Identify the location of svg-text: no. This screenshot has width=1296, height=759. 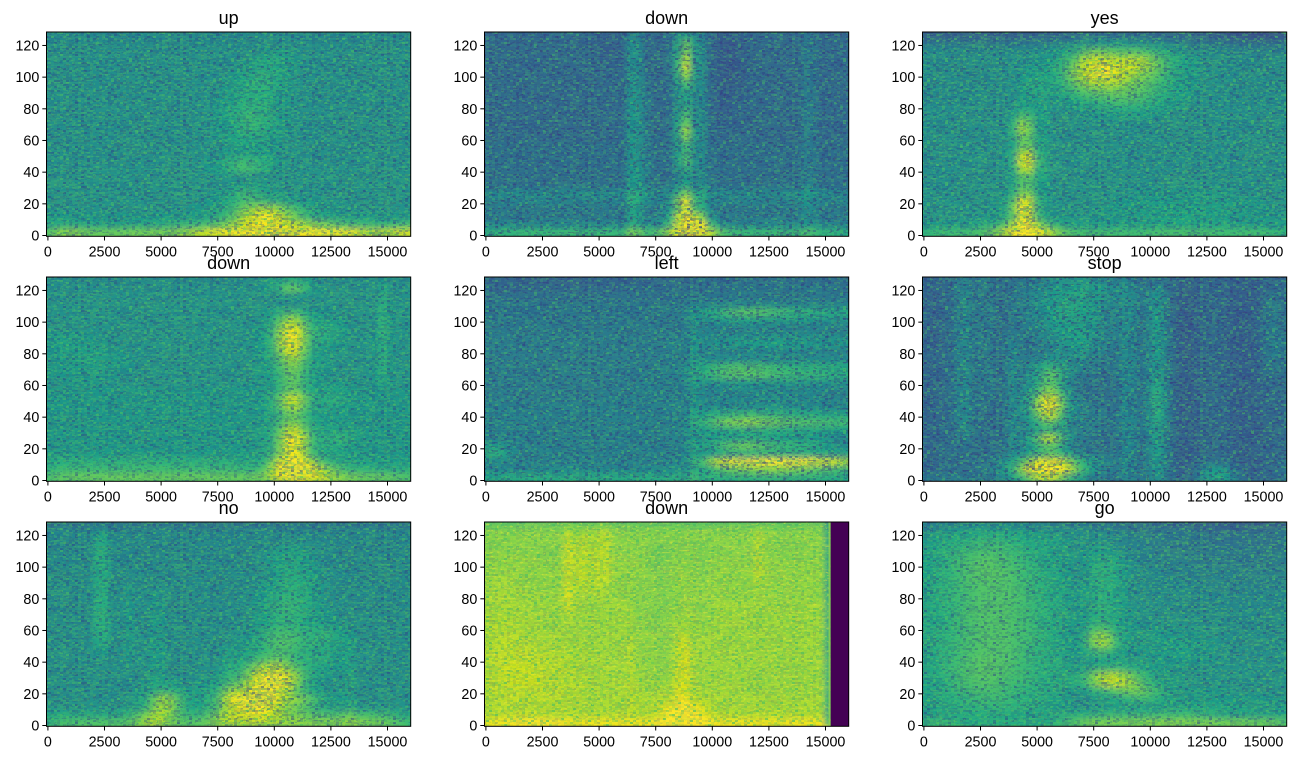
(229, 508).